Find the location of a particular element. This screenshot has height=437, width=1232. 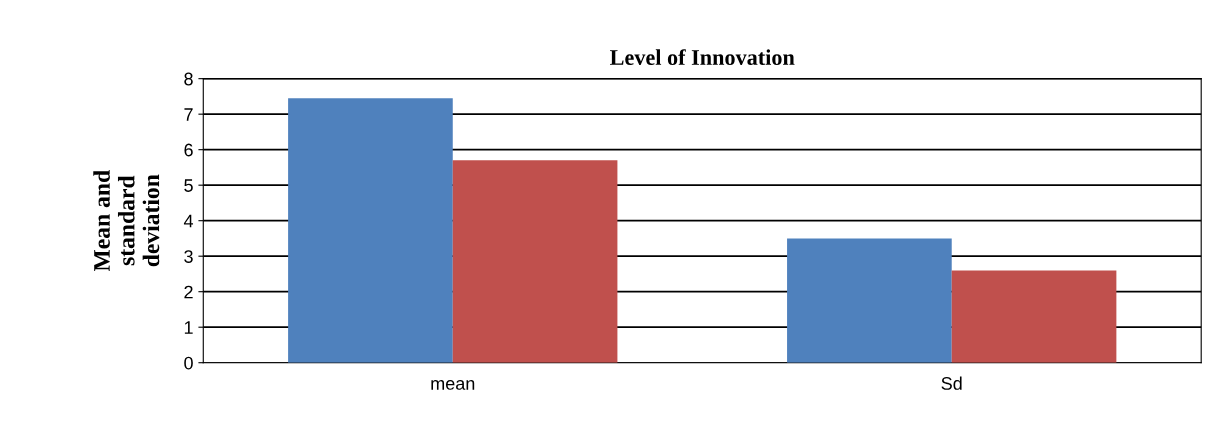

y-tick-label: 5 is located at coordinates (188, 185).